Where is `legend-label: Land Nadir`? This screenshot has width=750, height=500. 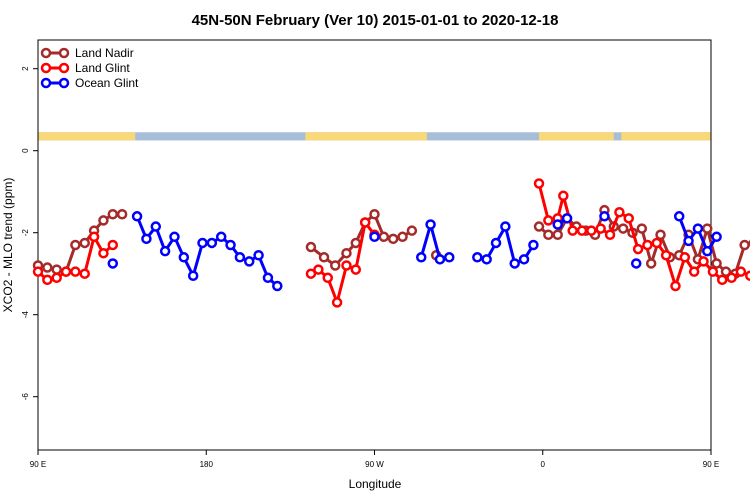
legend-label: Land Nadir is located at coordinates (104, 53).